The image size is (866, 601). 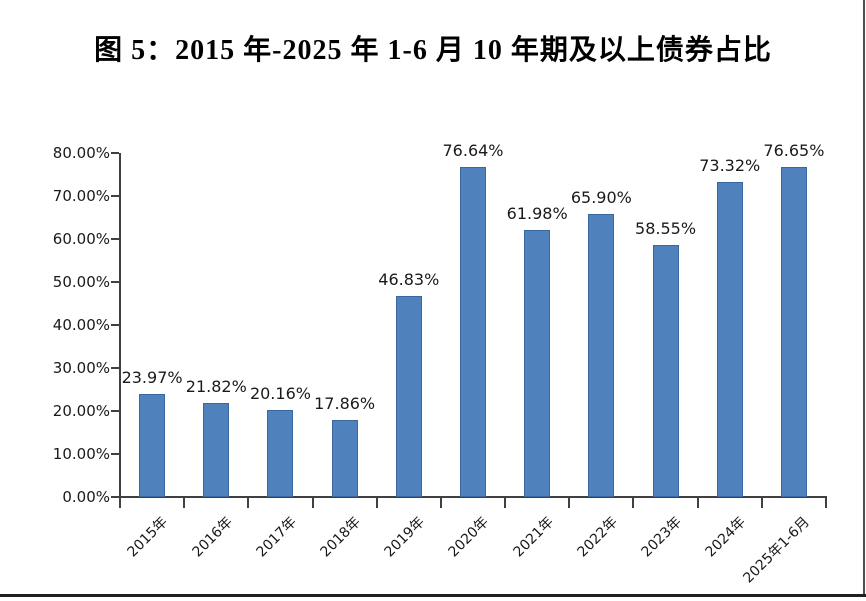 What do you see at coordinates (345, 404) in the screenshot?
I see `bar-value-label: 17.86%` at bounding box center [345, 404].